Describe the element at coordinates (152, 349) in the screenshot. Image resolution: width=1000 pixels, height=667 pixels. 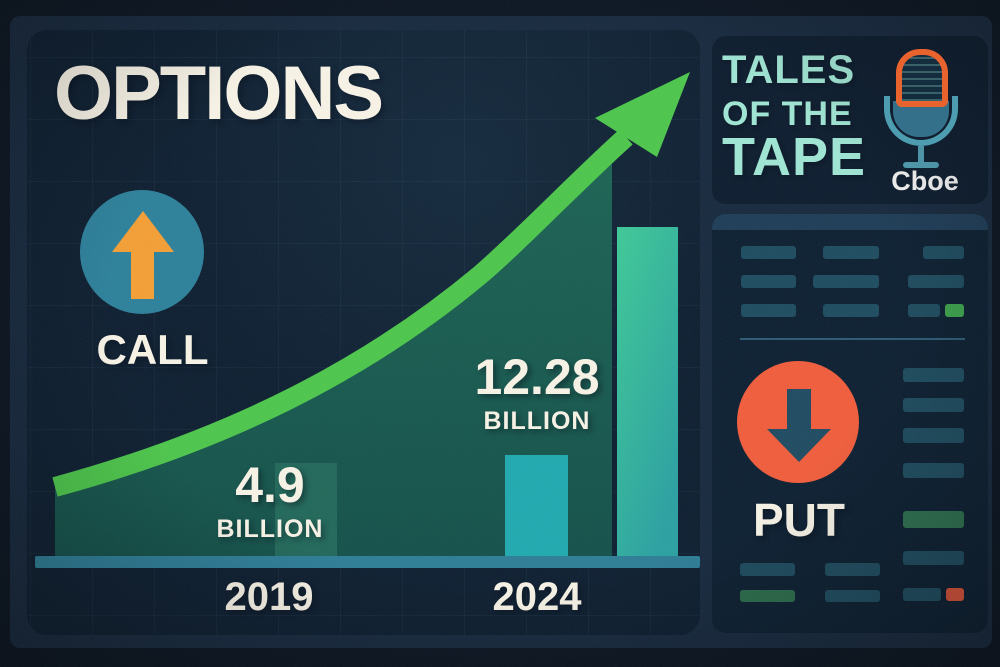
I see `call-label: CALL` at that location.